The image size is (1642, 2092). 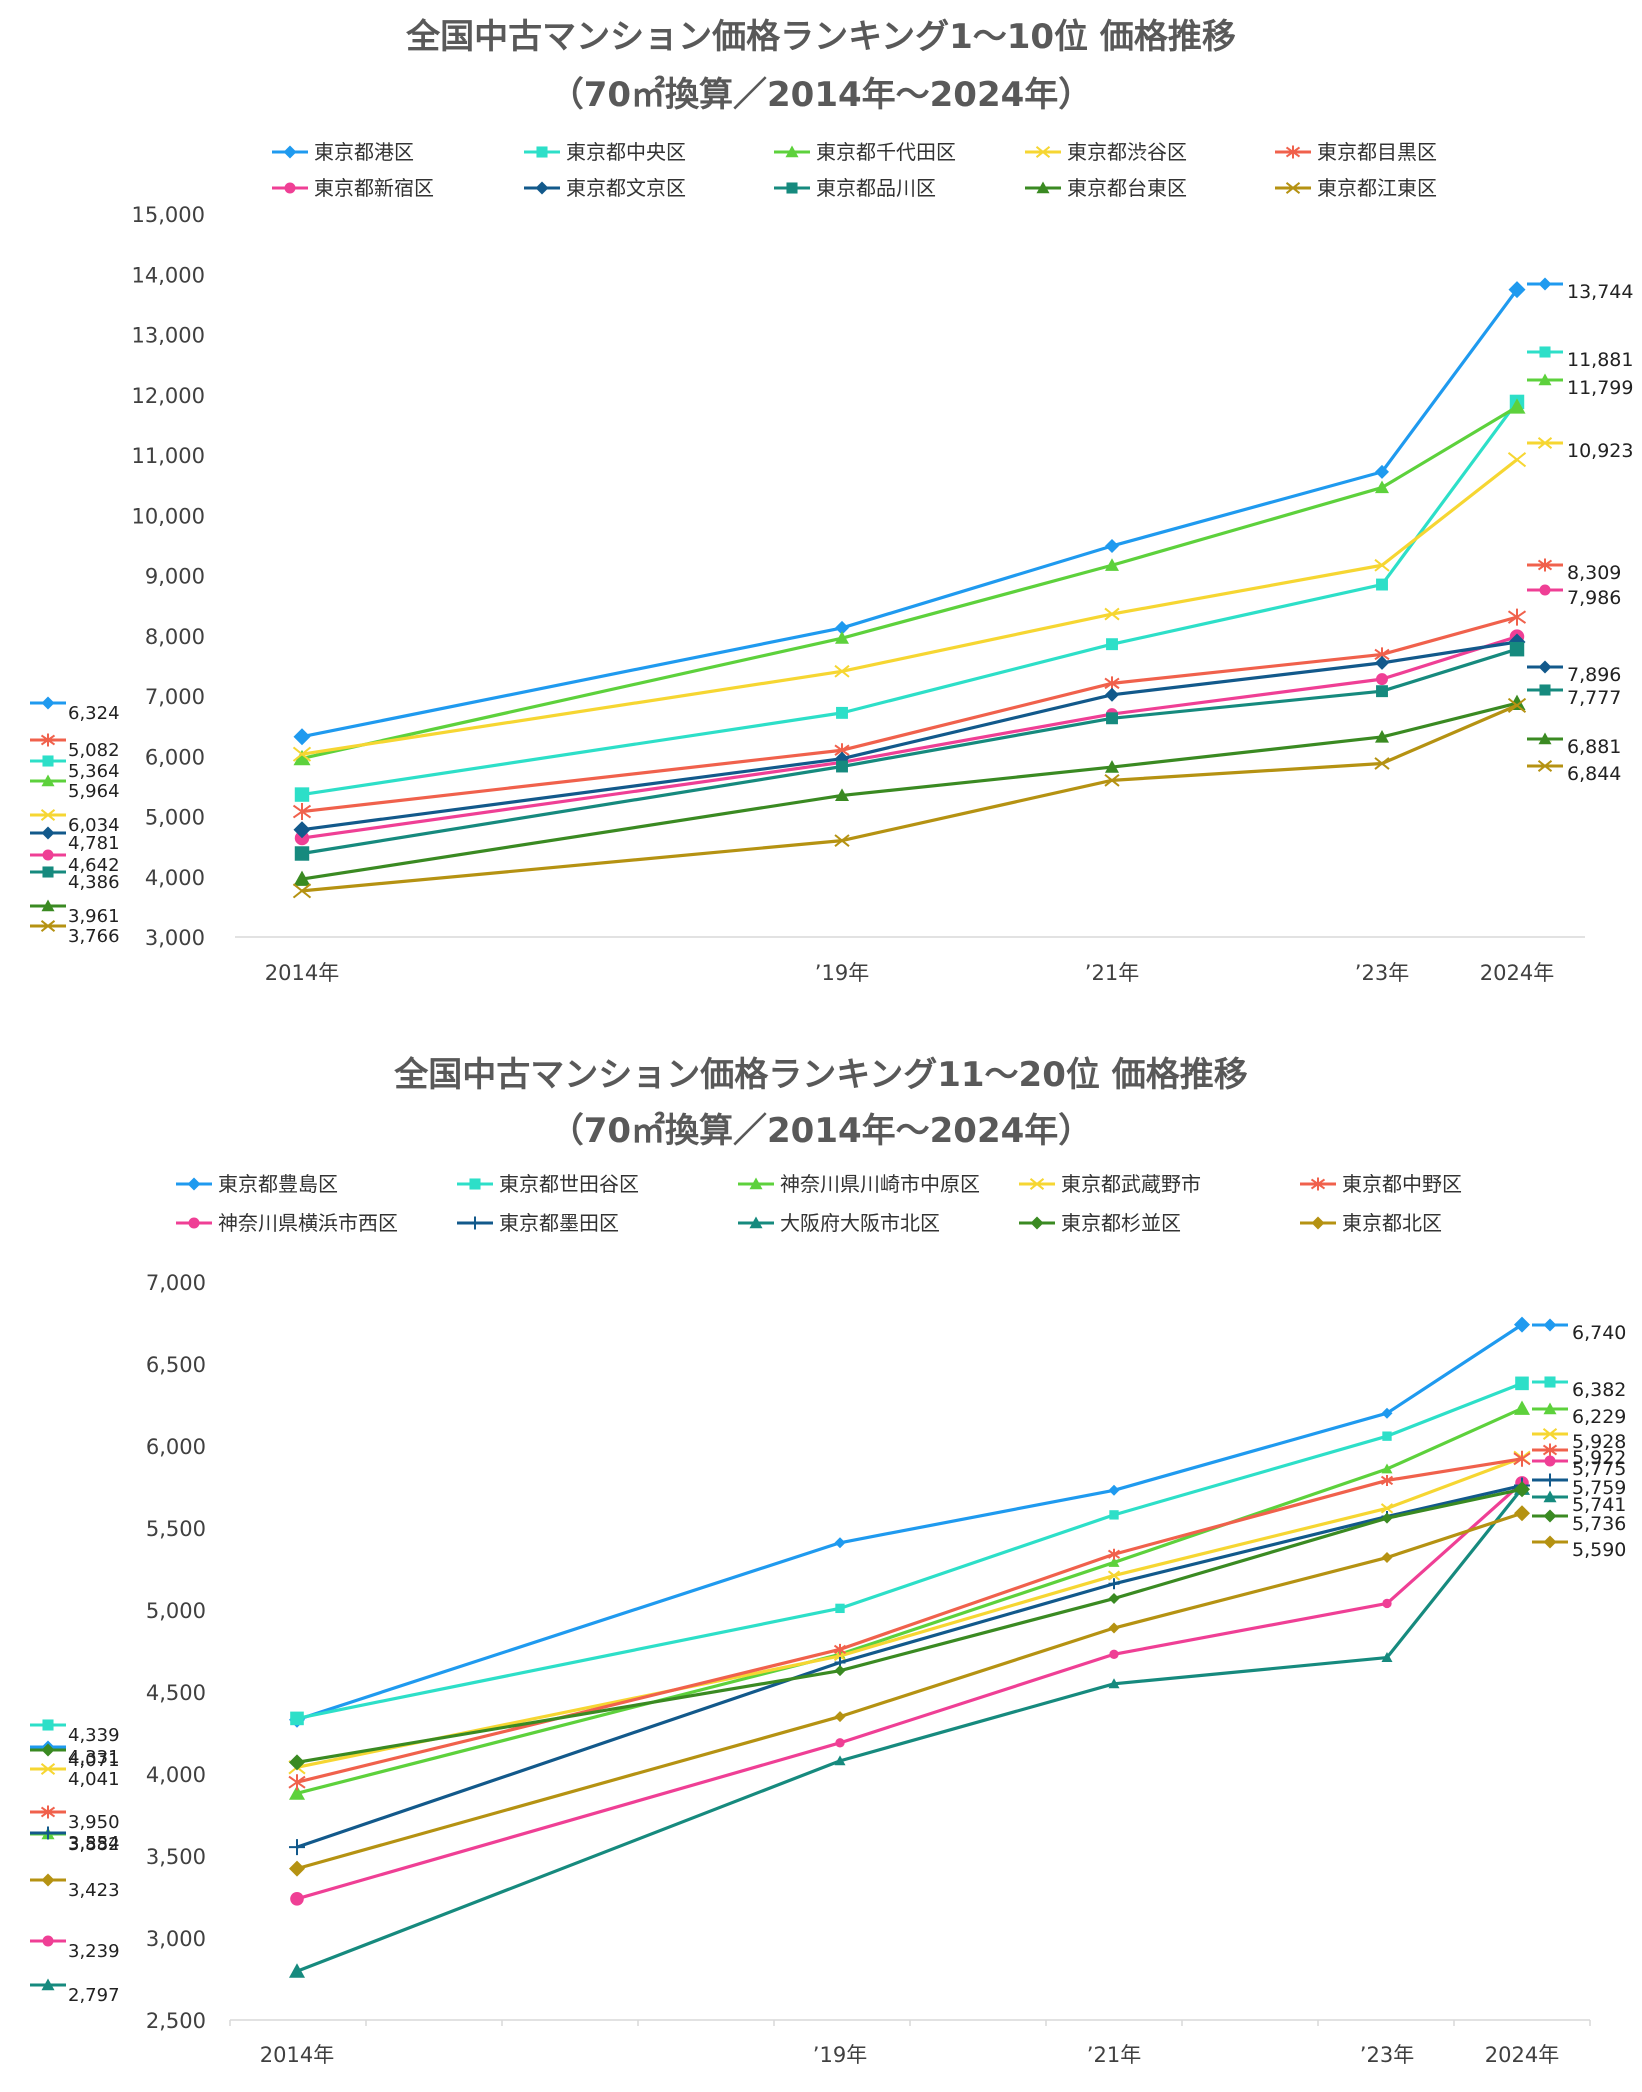 I want to click on legend-item: 東京都墨田区, so click(x=538, y=1223).